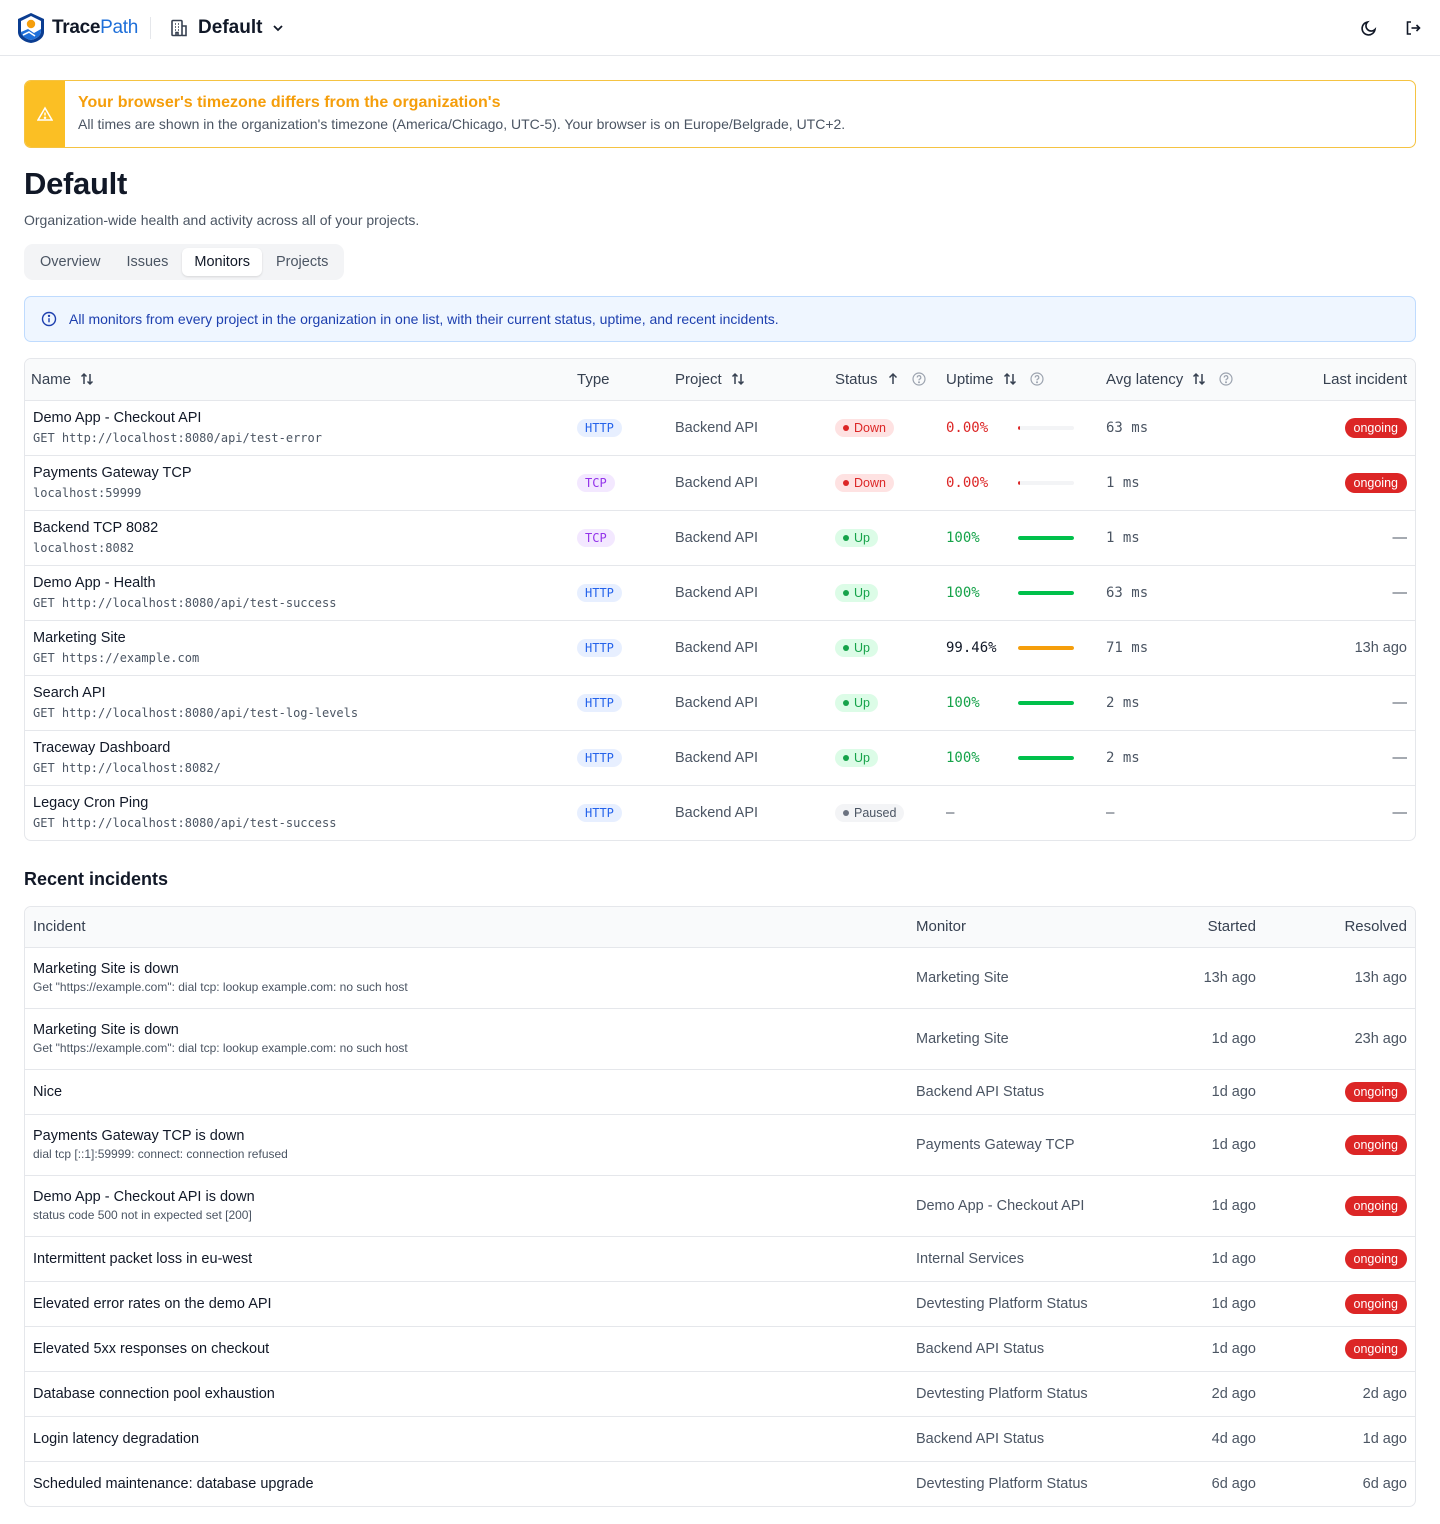 This screenshot has width=1440, height=1524. I want to click on incident-title: Nice, so click(48, 1091).